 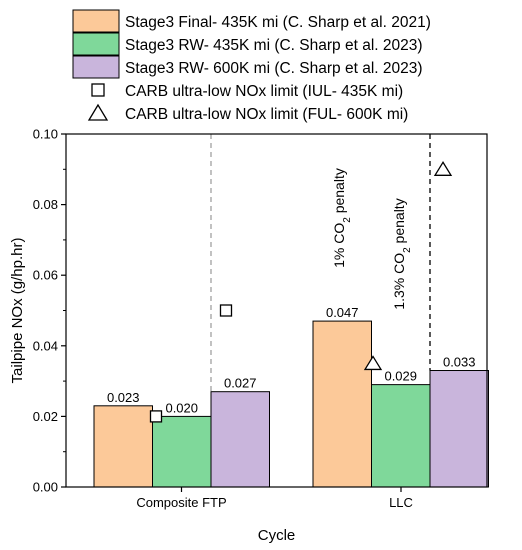 What do you see at coordinates (401, 502) in the screenshot?
I see `x-tick-label: LLC` at bounding box center [401, 502].